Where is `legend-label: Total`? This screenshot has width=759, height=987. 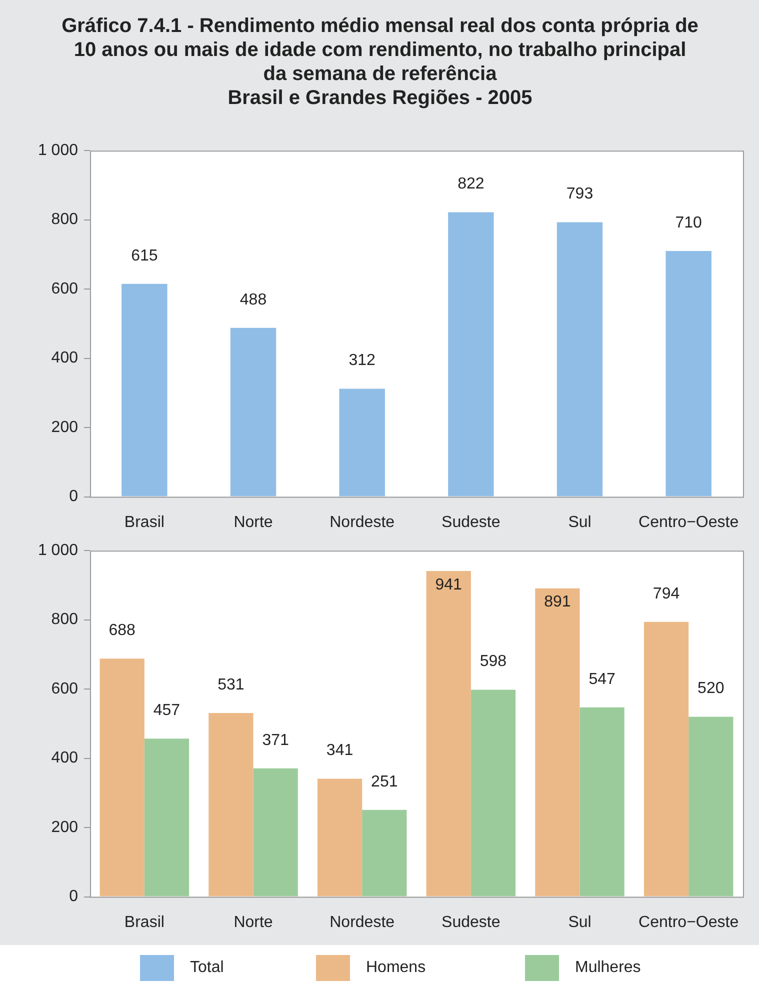 legend-label: Total is located at coordinates (207, 968).